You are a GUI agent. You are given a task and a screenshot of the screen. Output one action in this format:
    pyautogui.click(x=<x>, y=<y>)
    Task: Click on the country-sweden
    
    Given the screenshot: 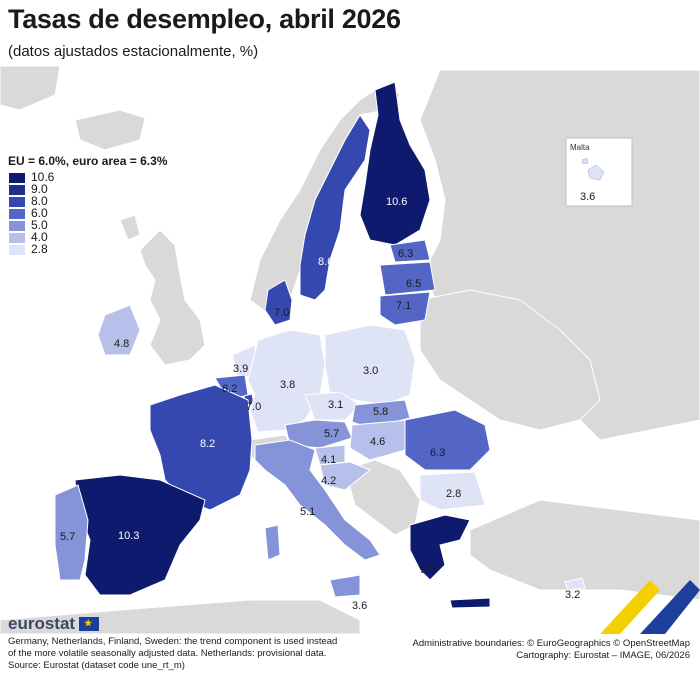 What is the action you would take?
    pyautogui.click(x=335, y=207)
    